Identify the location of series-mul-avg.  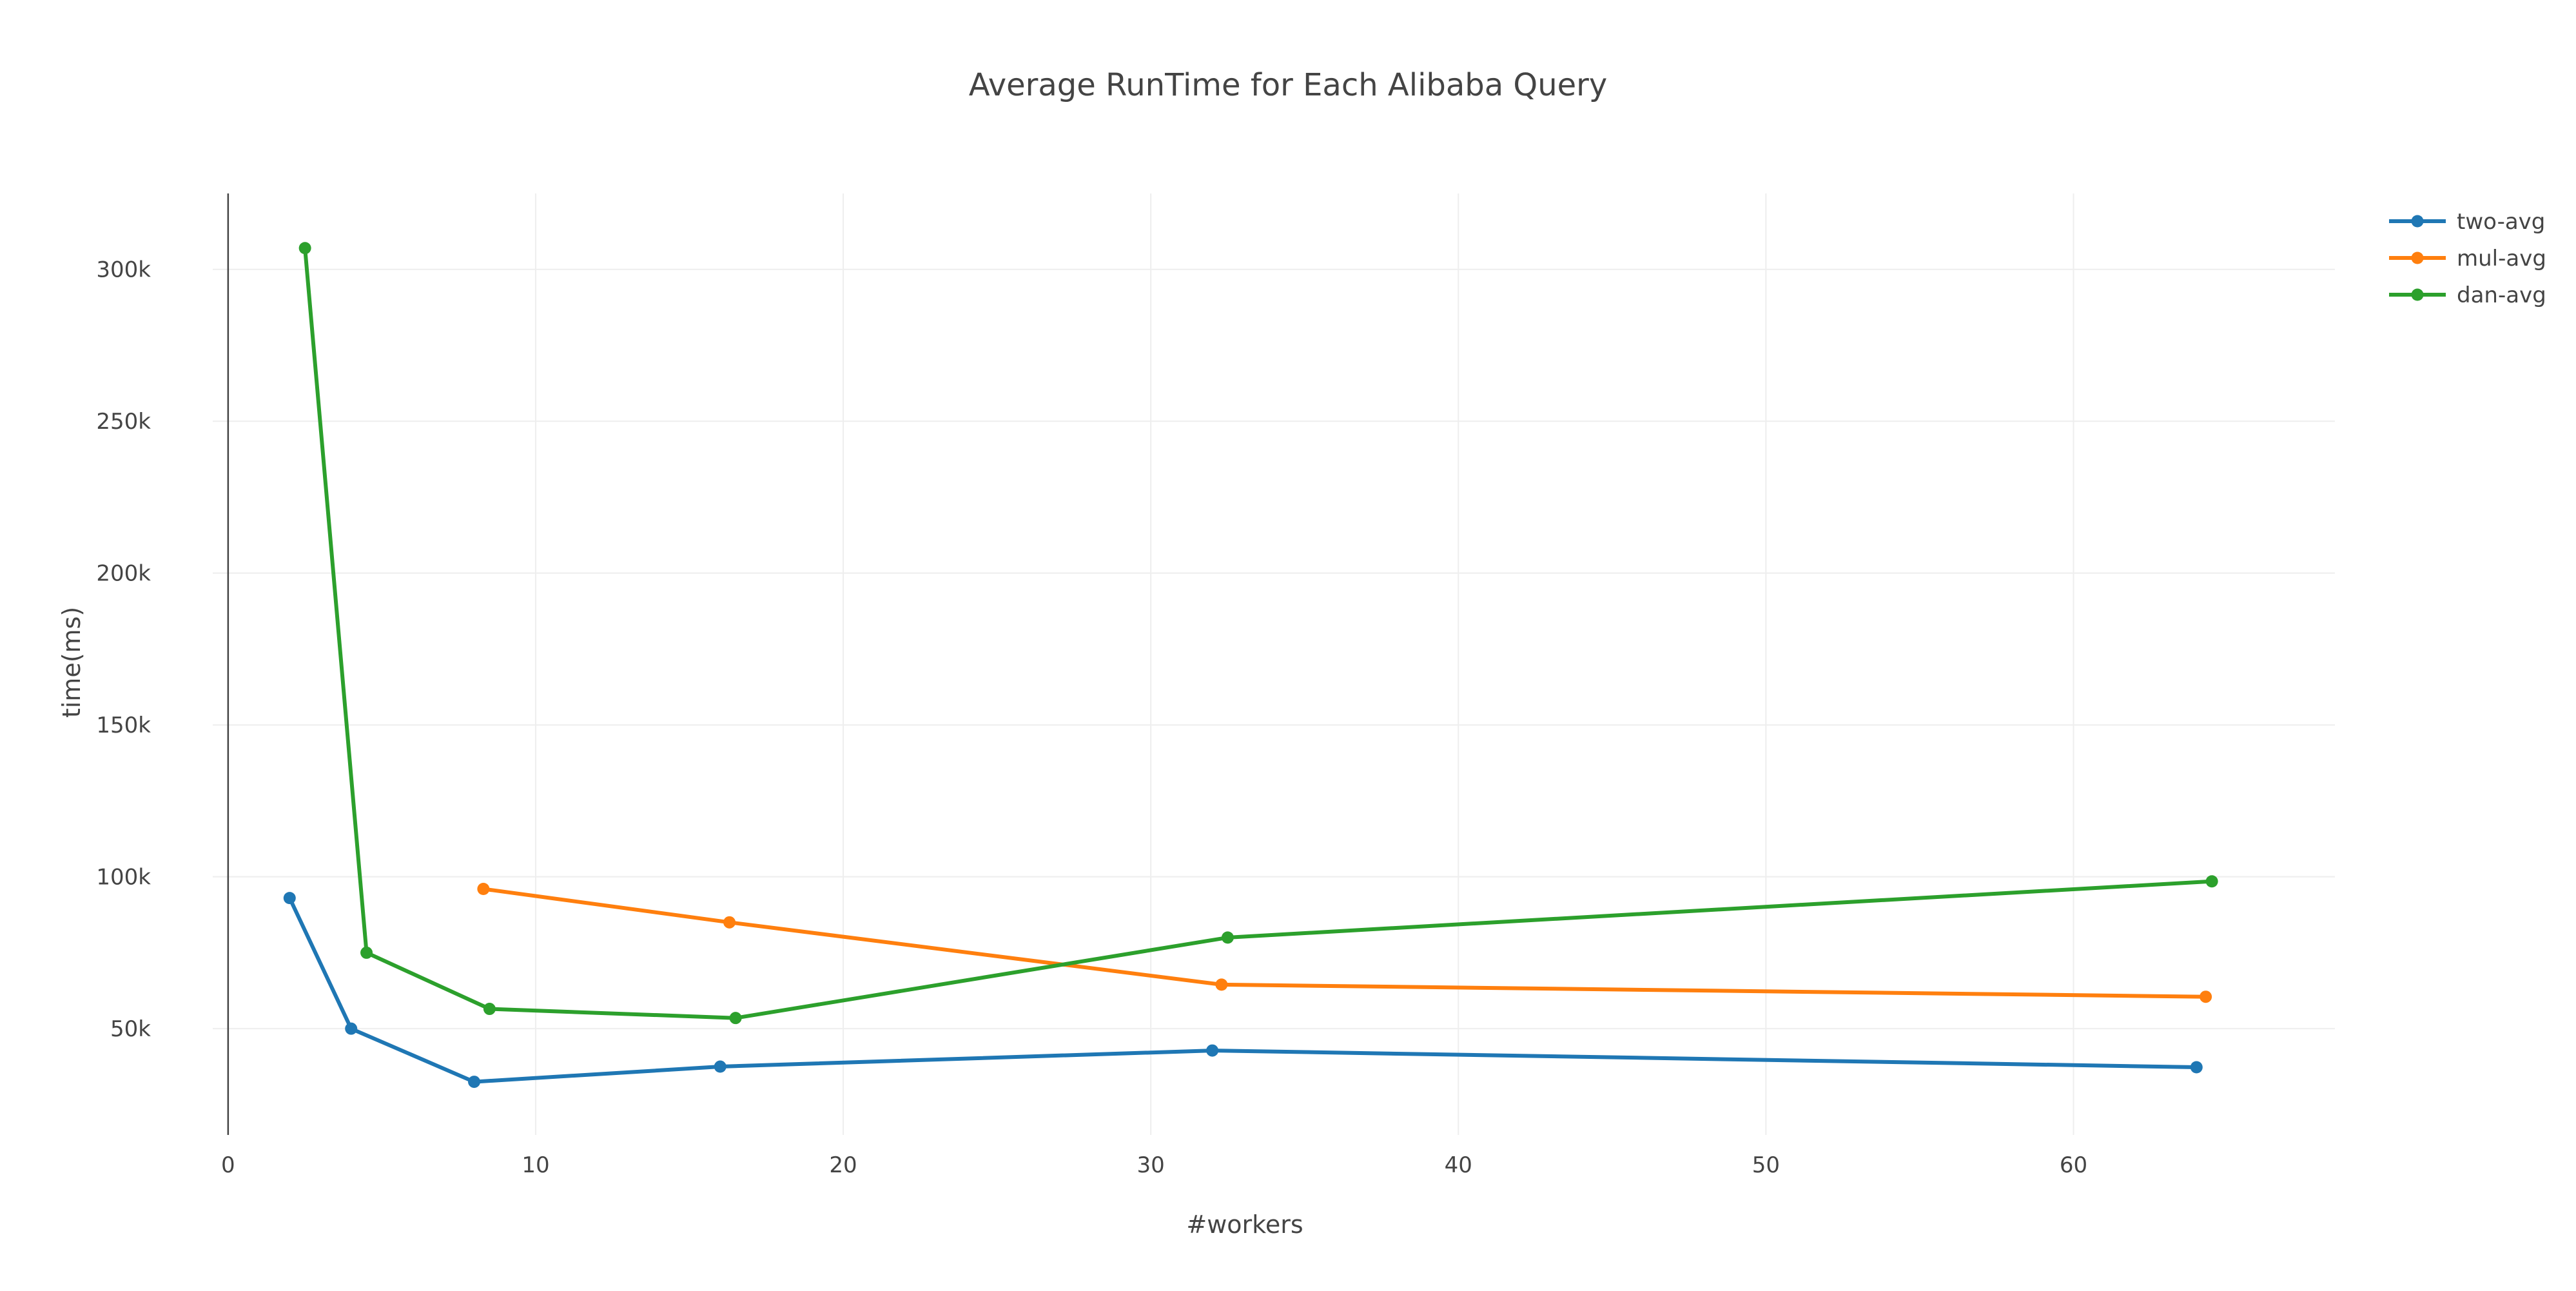
(1344, 943).